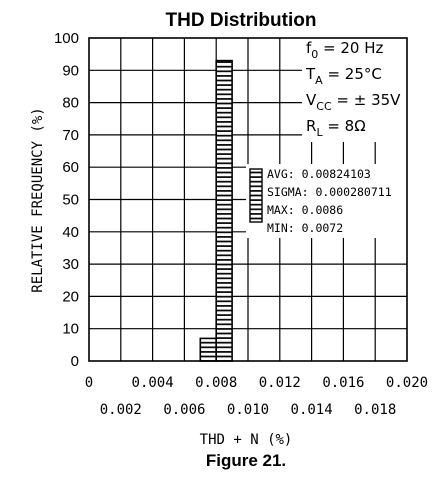 This screenshot has height=478, width=437. What do you see at coordinates (280, 383) in the screenshot?
I see `x-tick-label: 0.012` at bounding box center [280, 383].